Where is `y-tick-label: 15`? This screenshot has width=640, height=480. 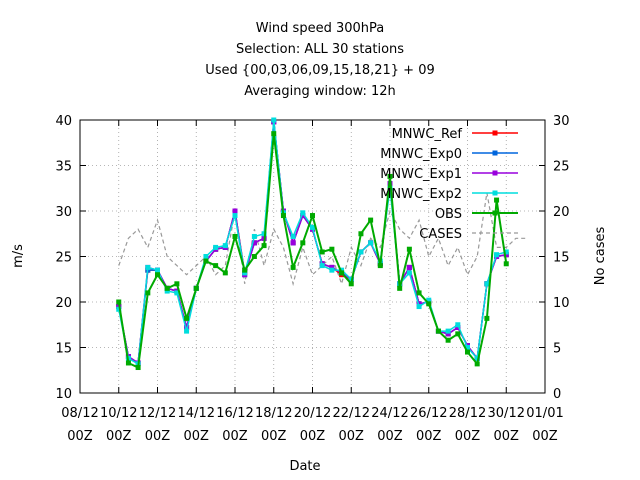
y-tick-label: 15 is located at coordinates (63, 349).